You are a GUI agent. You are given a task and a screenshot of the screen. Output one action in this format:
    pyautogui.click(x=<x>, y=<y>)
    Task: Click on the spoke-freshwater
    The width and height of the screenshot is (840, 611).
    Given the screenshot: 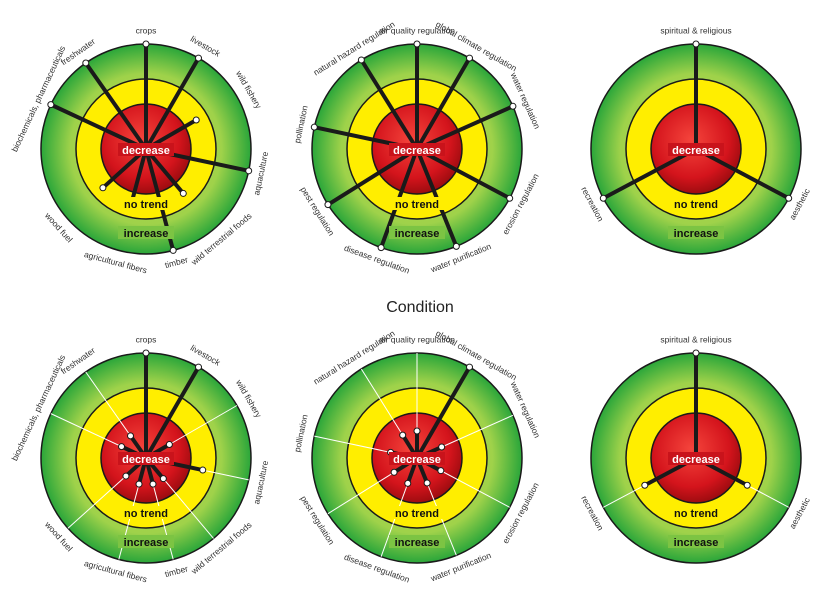 What is the action you would take?
    pyautogui.click(x=116, y=106)
    